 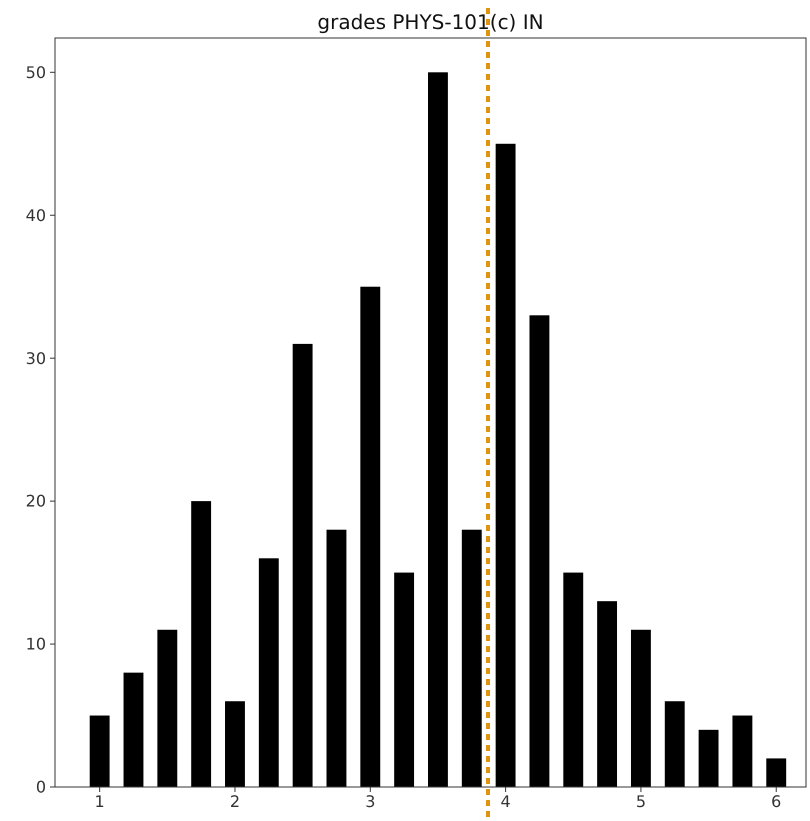 I want to click on y-tick-label: 40, so click(x=36, y=215).